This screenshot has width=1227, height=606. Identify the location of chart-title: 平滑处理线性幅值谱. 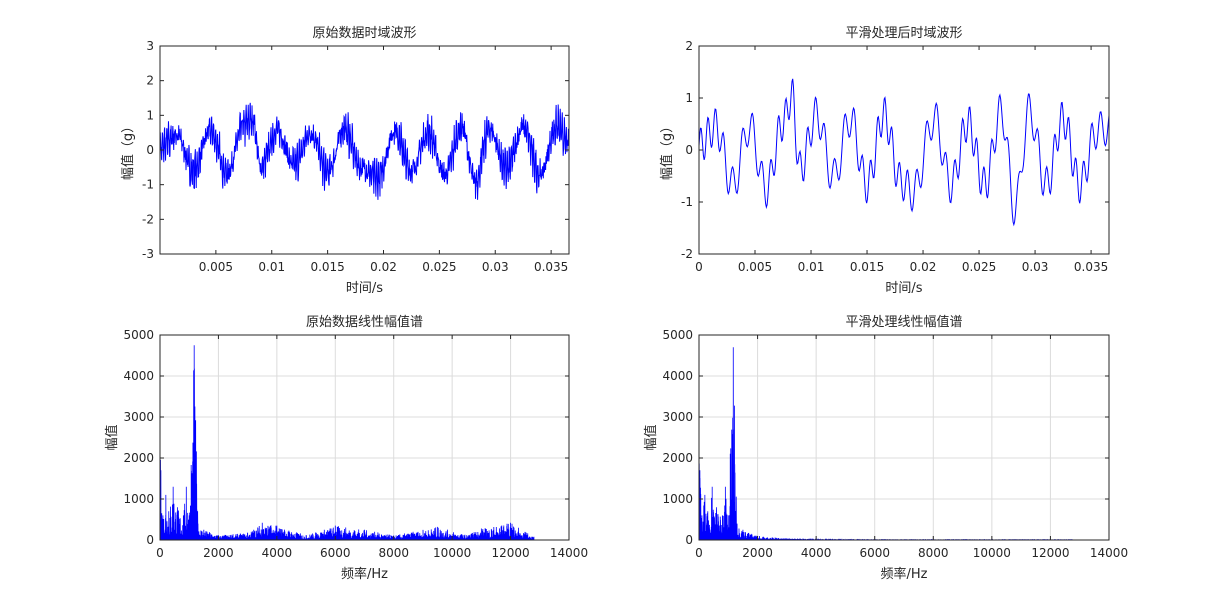
(903, 322).